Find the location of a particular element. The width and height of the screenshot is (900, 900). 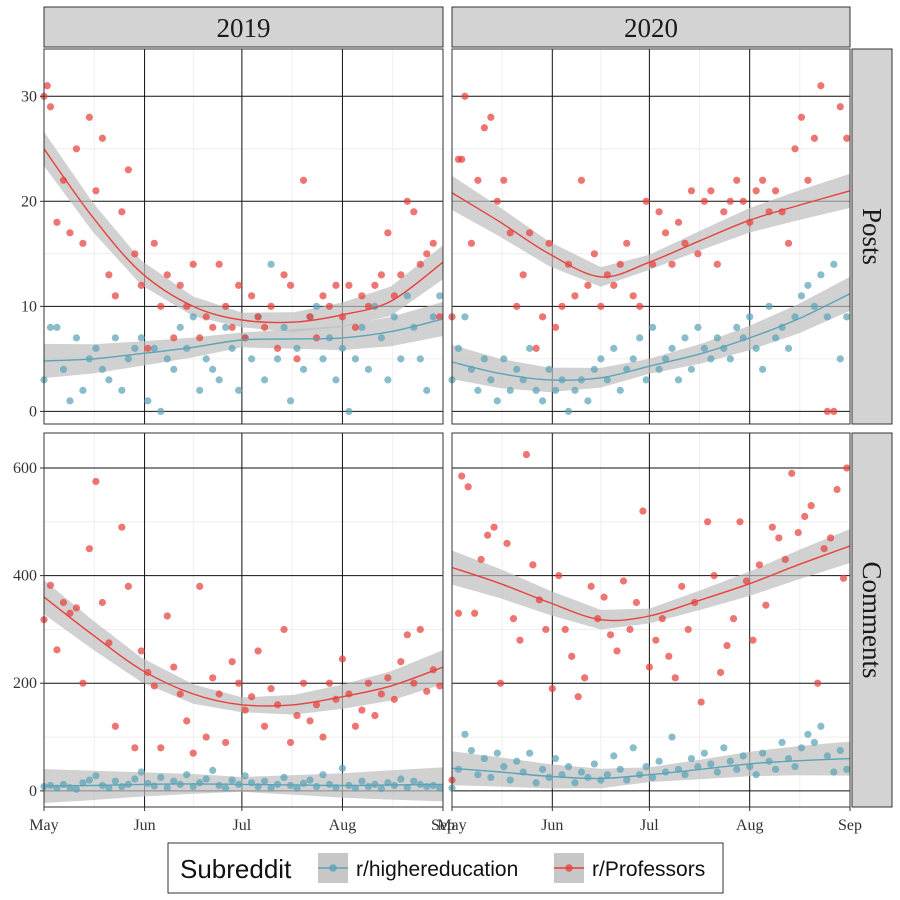

strip-column-2019: 2019 is located at coordinates (243, 27).